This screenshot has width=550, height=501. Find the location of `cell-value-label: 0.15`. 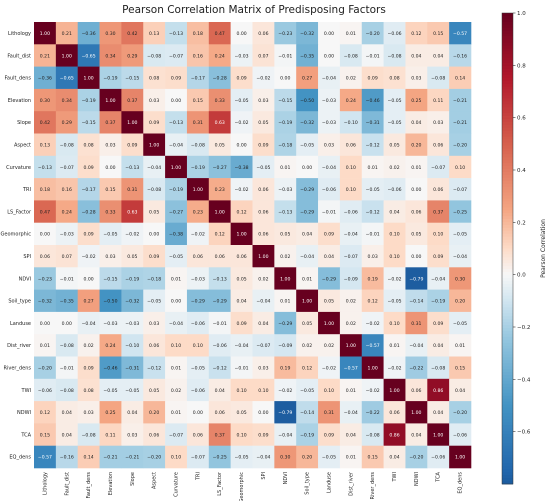

cell-value-label: 0.15 is located at coordinates (438, 34).